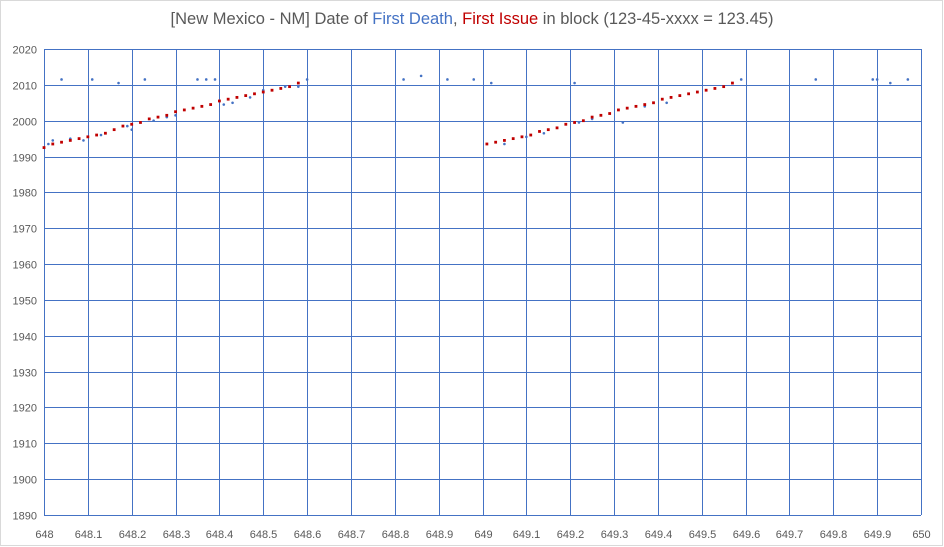  What do you see at coordinates (921, 535) in the screenshot?
I see `x-tick-label: 650` at bounding box center [921, 535].